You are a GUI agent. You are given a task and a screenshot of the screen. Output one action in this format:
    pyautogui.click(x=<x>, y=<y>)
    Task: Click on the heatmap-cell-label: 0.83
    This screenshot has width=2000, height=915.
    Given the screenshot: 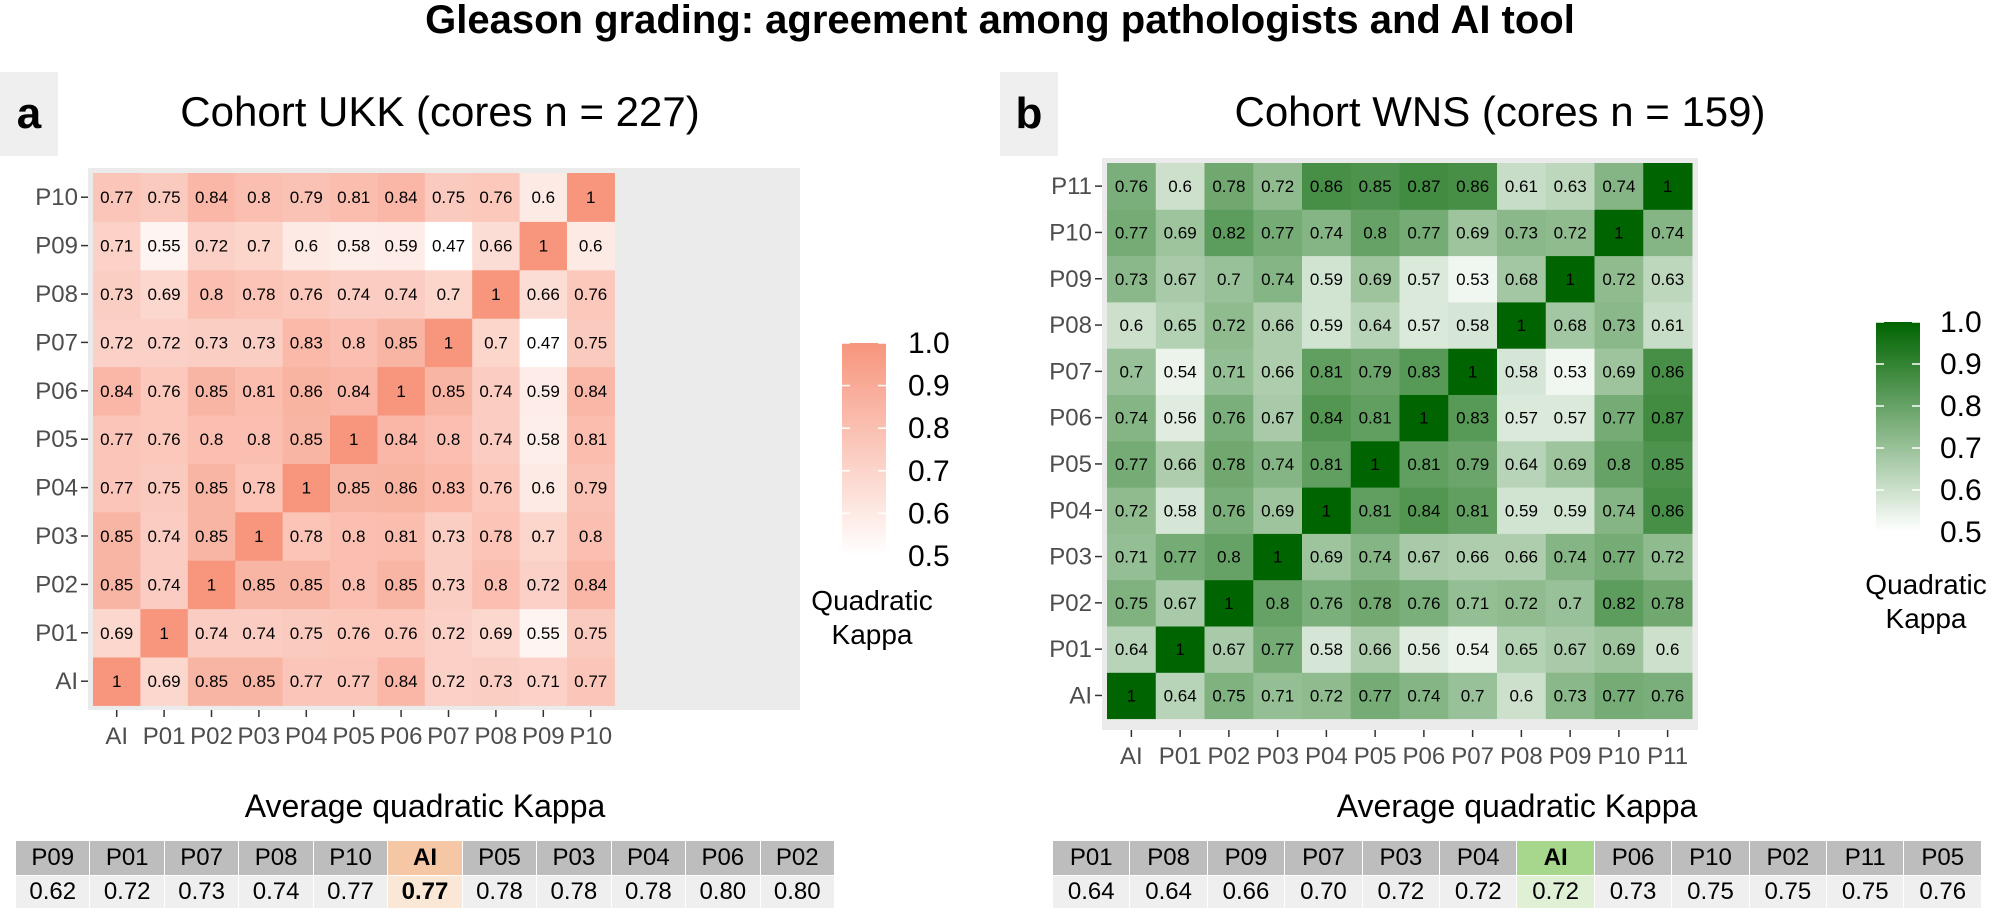 What is the action you would take?
    pyautogui.click(x=448, y=488)
    